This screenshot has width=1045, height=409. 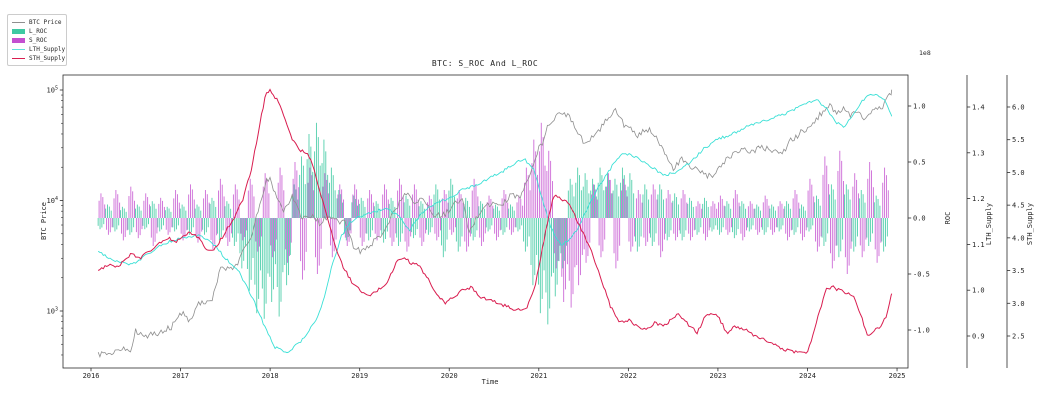 I want to click on legend-label-s-roc: S_ROC, so click(x=38, y=40).